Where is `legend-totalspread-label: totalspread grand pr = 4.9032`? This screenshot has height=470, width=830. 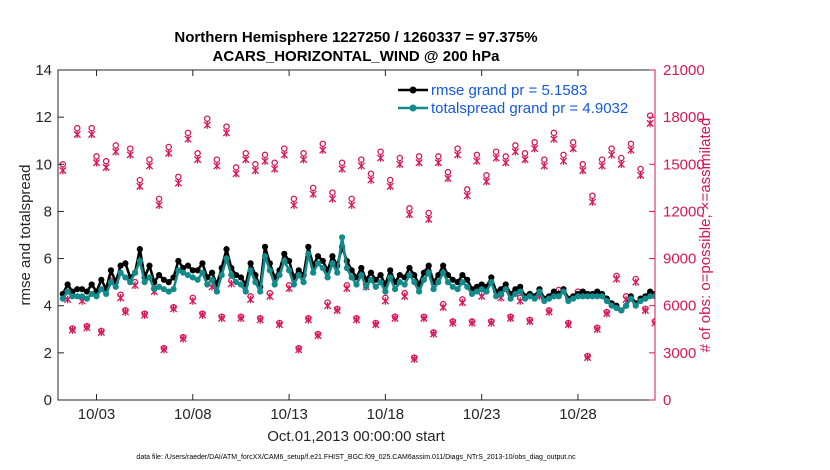
legend-totalspread-label: totalspread grand pr = 4.9032 is located at coordinates (529, 108).